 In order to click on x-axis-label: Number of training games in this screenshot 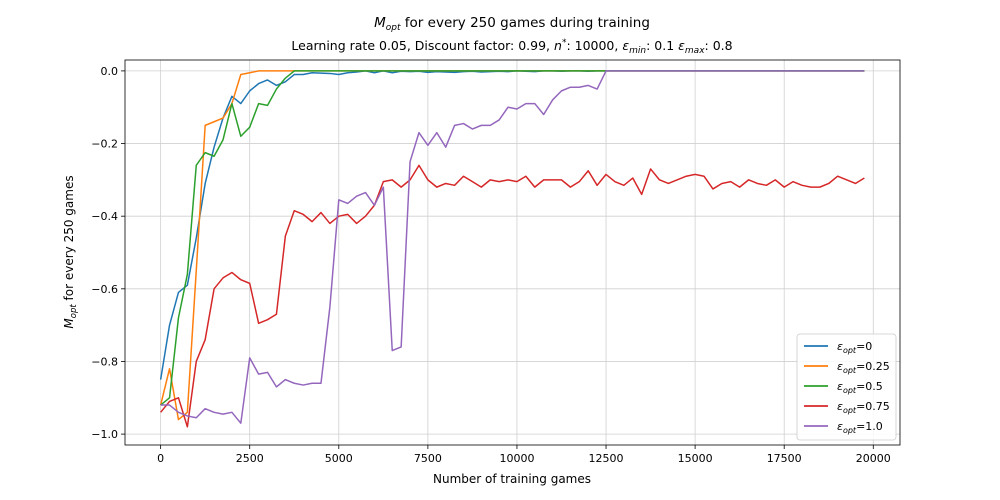, I will do `click(512, 479)`.